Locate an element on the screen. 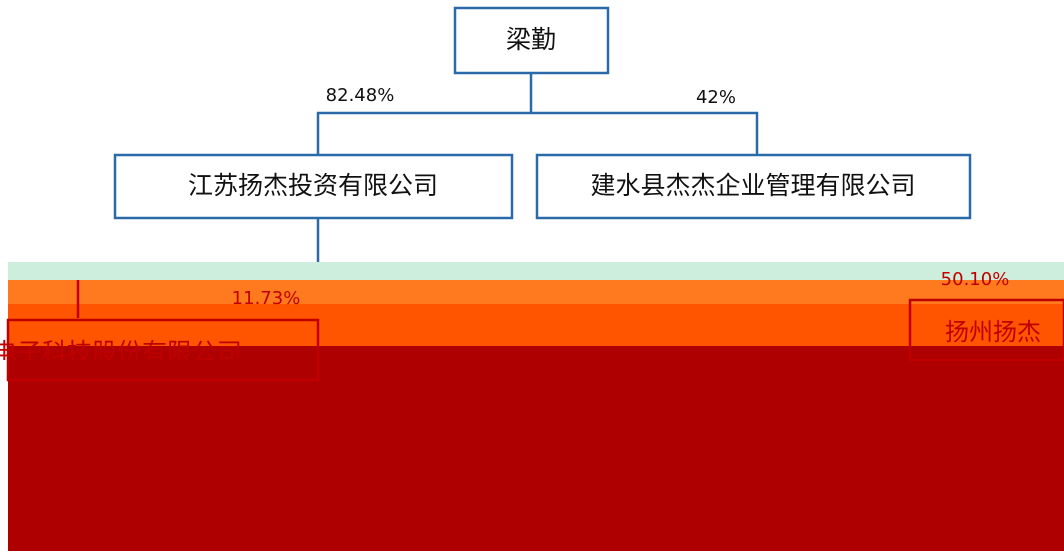  node-label: 电子科技股份有限公司 is located at coordinates (121, 352).